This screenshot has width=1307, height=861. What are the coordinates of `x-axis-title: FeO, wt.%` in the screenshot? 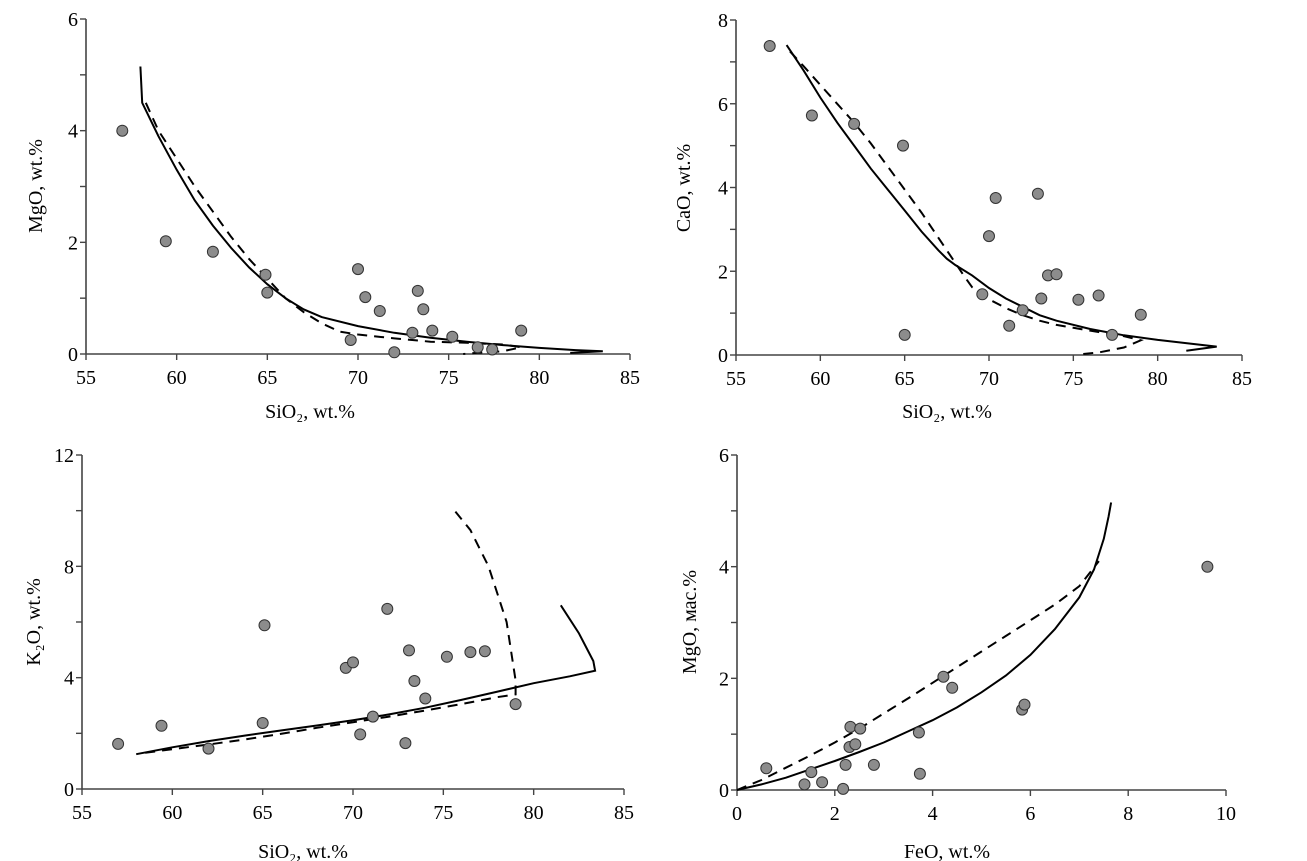 It's located at (947, 851).